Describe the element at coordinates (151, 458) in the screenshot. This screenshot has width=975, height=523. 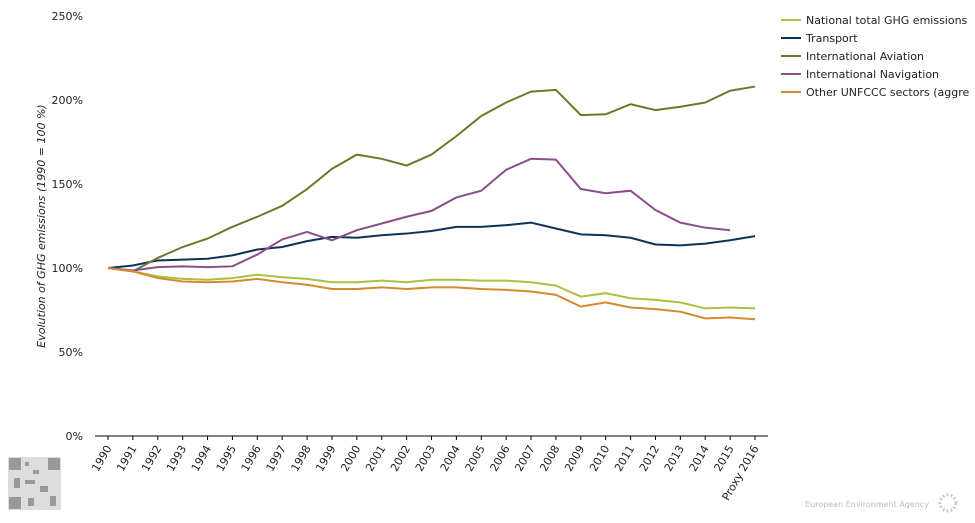
I see `x-tick-label: 1992` at that location.